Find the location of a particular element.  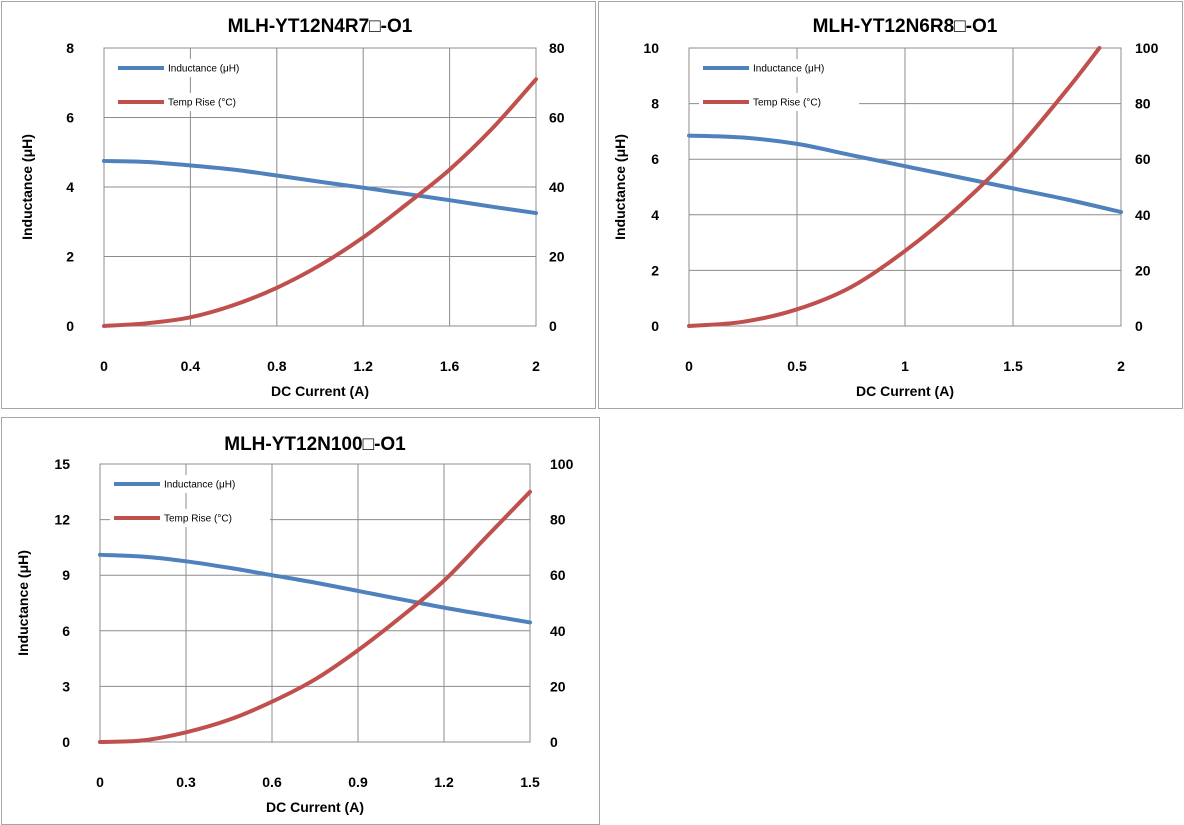

y-tick-label: 3 is located at coordinates (66, 686).